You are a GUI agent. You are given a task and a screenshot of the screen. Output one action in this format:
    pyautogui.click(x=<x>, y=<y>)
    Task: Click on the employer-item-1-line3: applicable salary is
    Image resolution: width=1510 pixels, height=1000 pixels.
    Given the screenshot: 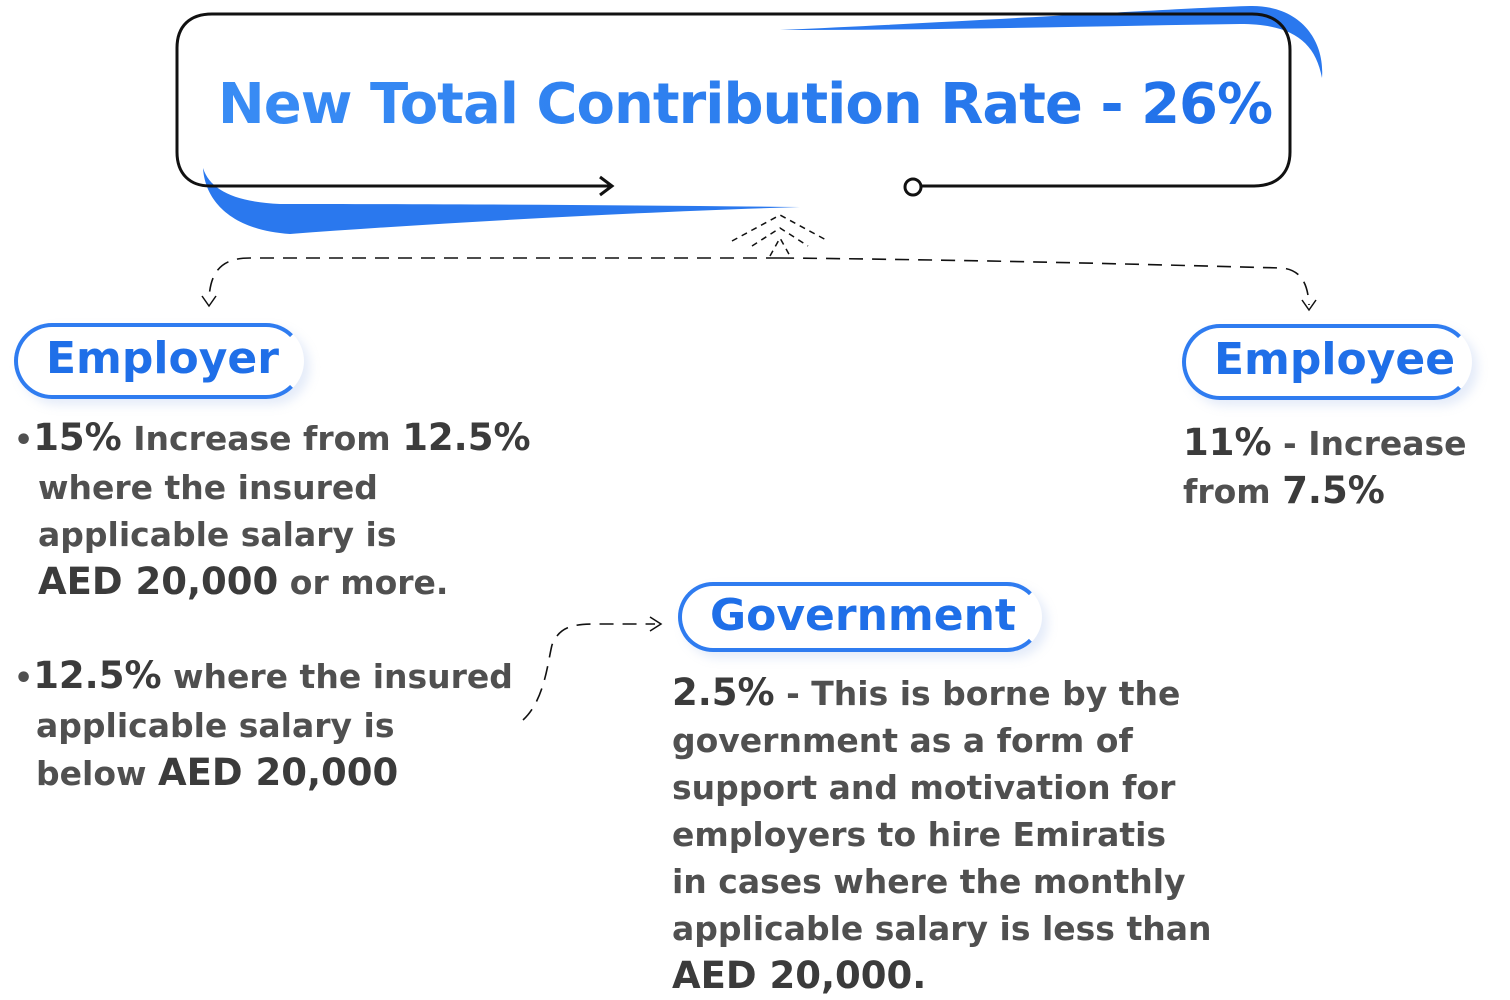 What is the action you would take?
    pyautogui.click(x=217, y=534)
    